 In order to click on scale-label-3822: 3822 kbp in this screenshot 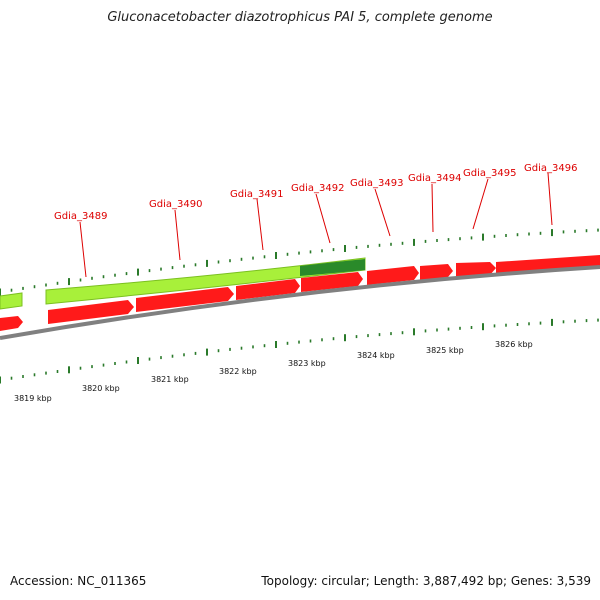, I will do `click(238, 371)`.